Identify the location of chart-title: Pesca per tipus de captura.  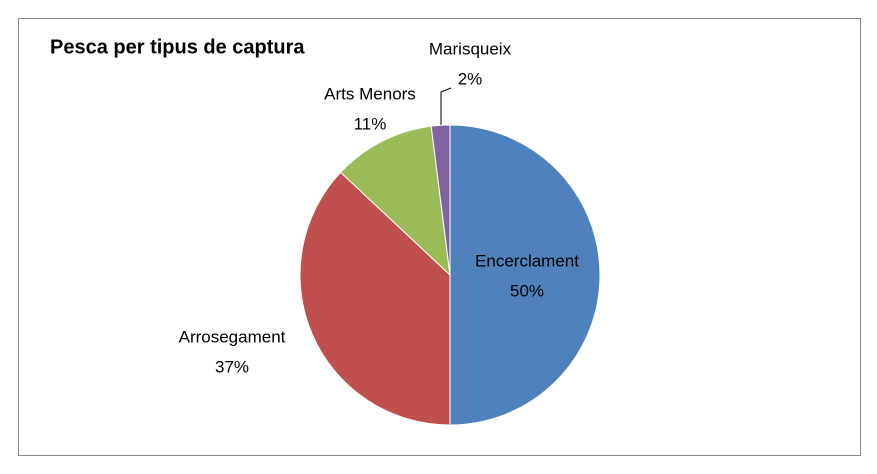
(177, 47).